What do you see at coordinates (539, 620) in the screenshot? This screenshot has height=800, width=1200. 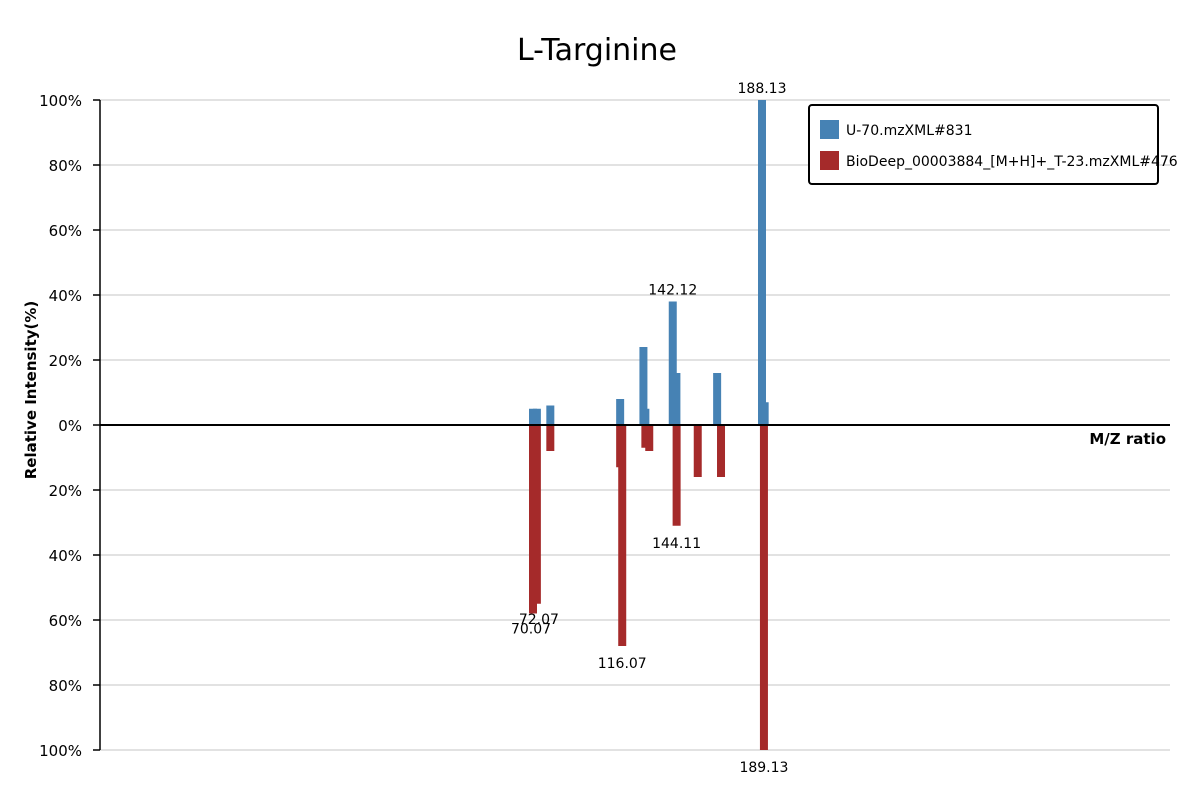 I see `peak-label: 72.07` at bounding box center [539, 620].